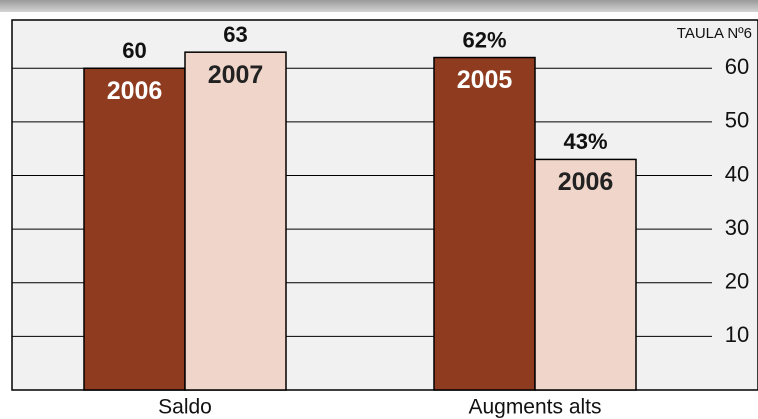  I want to click on x-tick-label: Augments alts, so click(534, 407).